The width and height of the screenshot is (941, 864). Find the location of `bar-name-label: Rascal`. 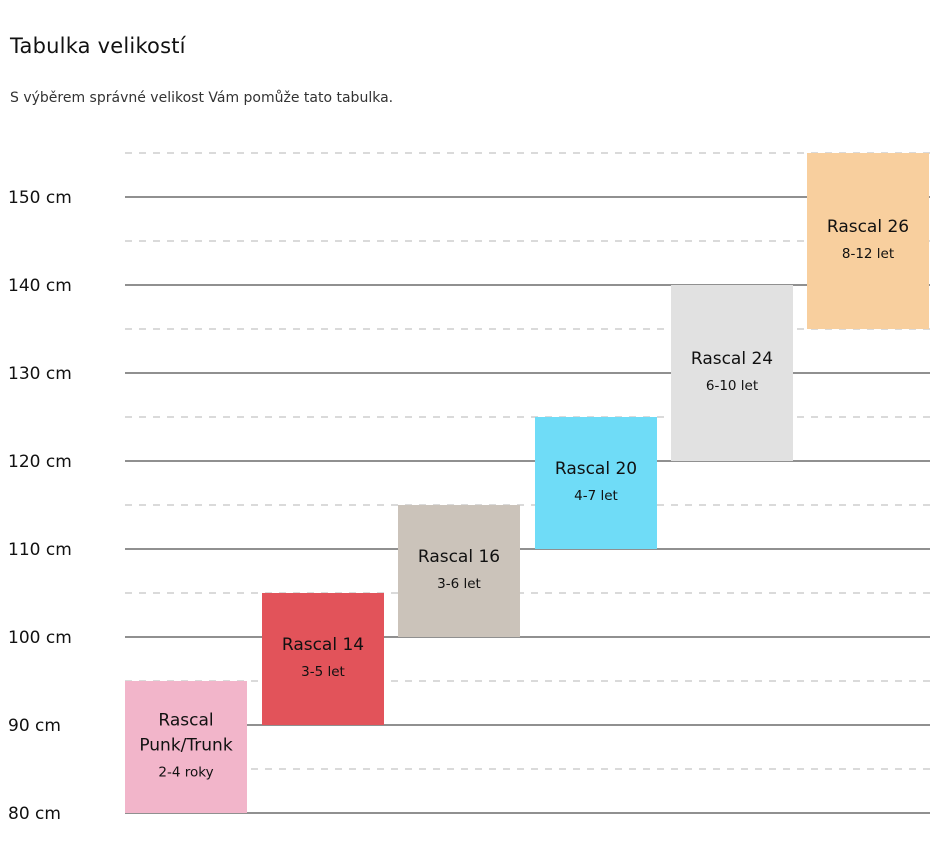

bar-name-label: Rascal is located at coordinates (185, 721).